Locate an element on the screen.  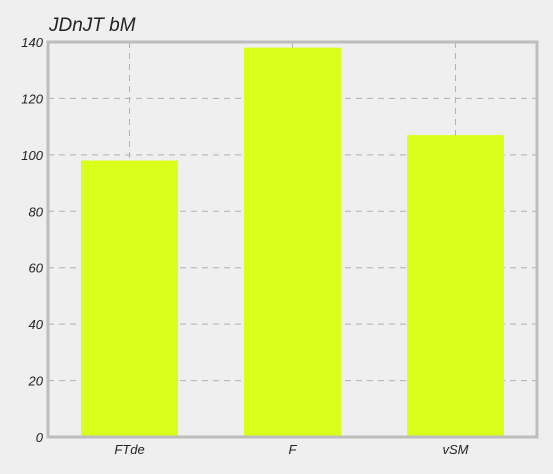
y-tick-label: 120 is located at coordinates (32, 98).